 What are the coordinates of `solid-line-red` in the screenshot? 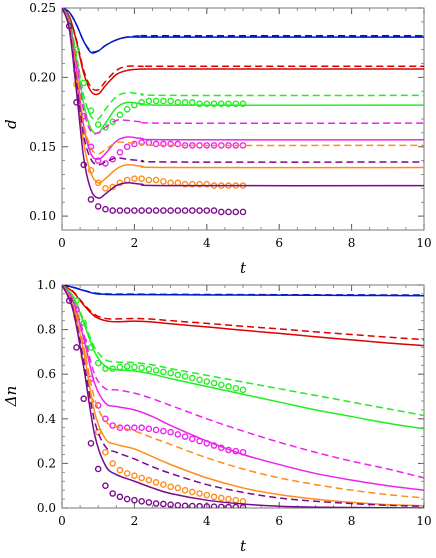 It's located at (243, 52).